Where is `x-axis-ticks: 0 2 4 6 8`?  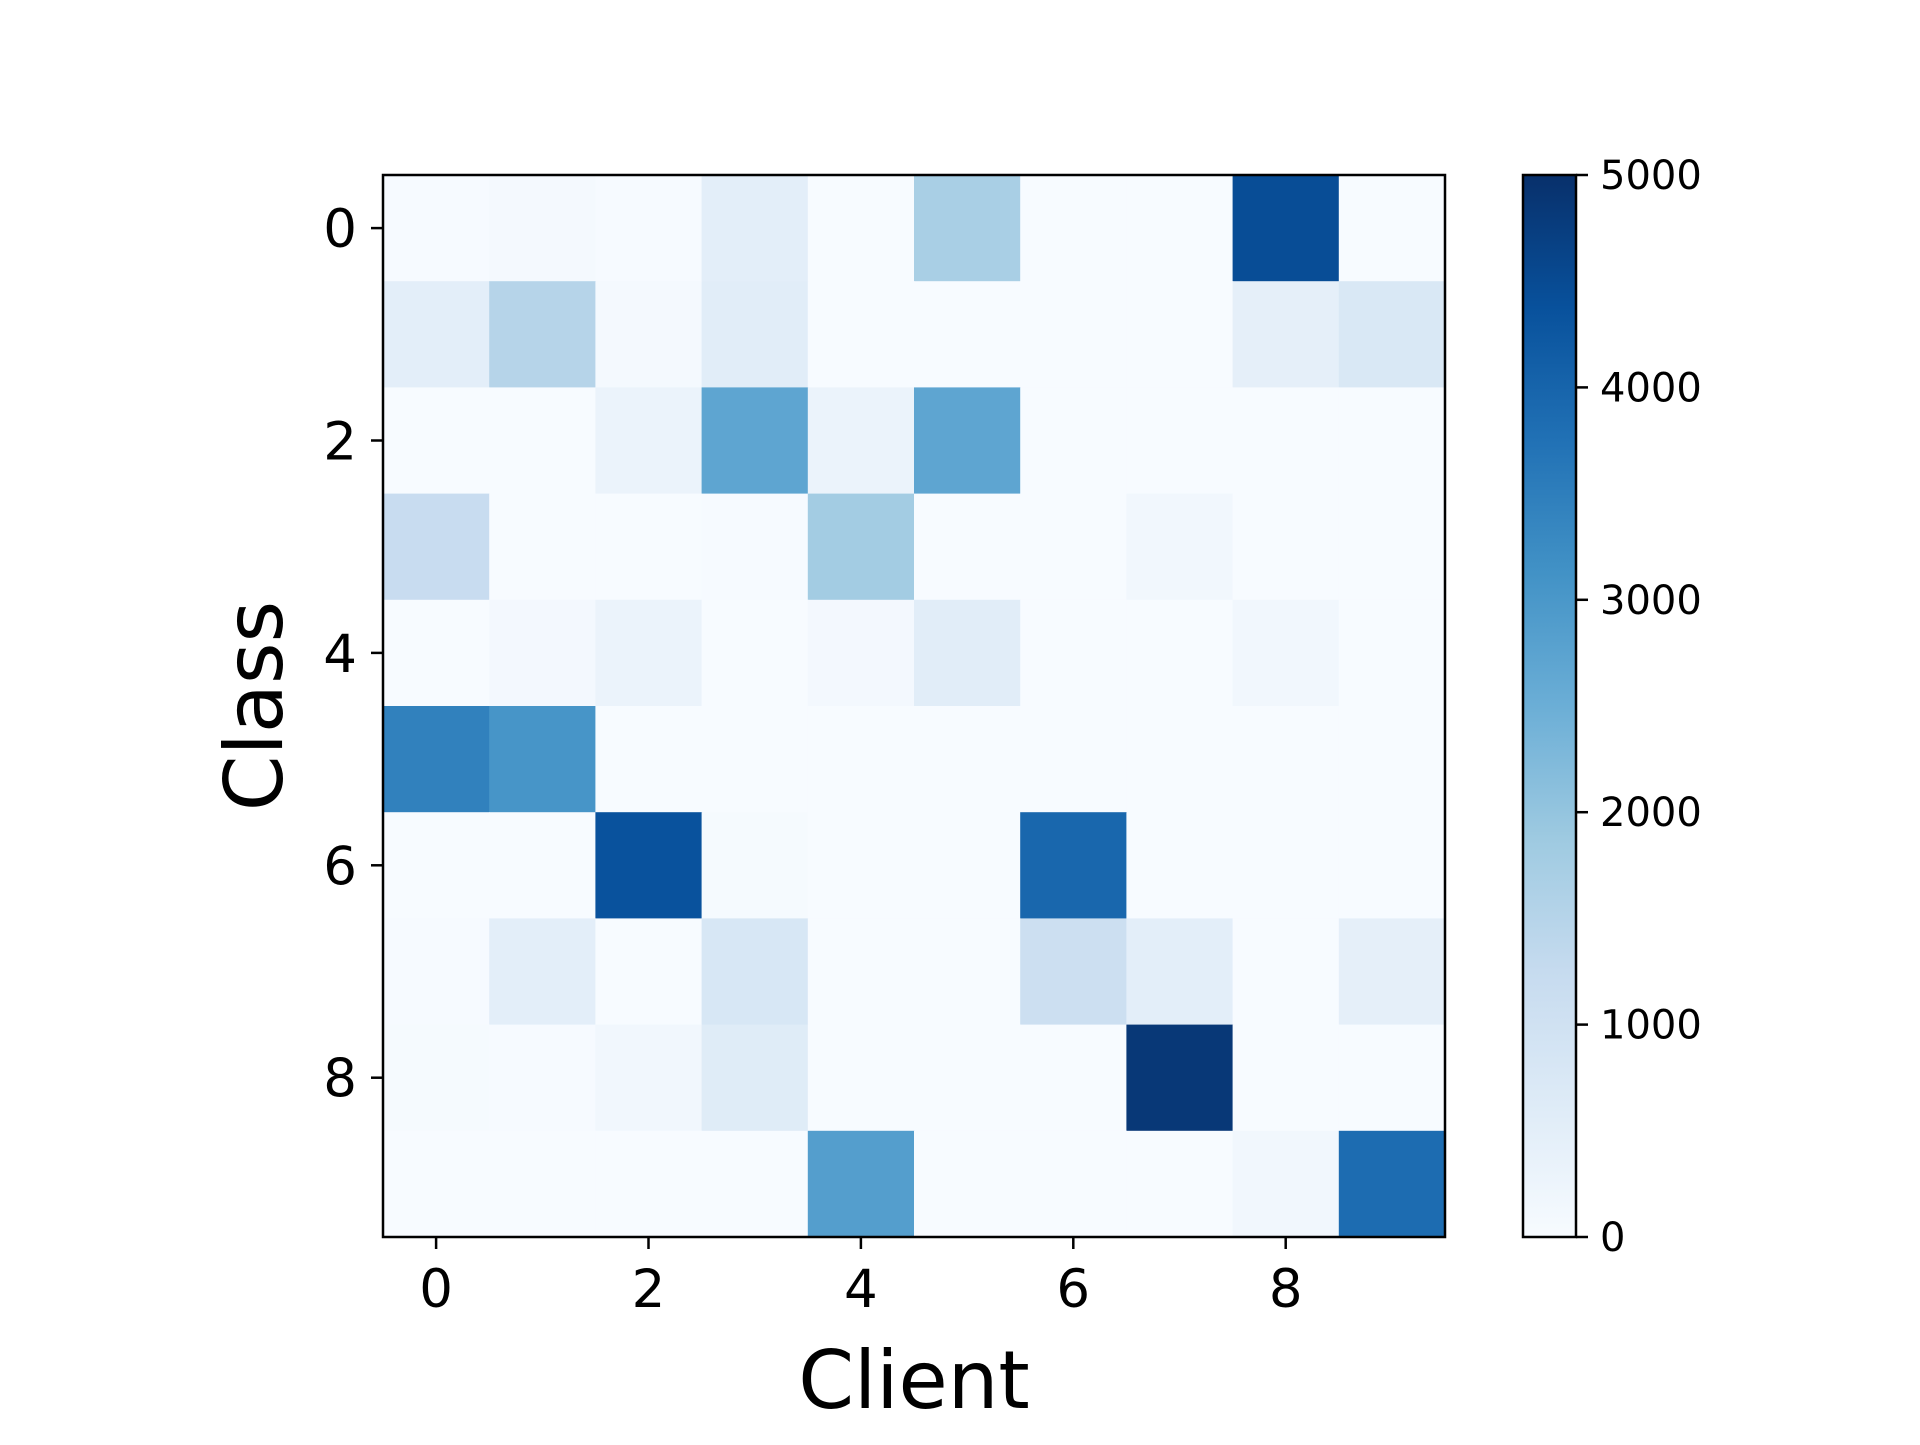
x-axis-ticks: 0 2 4 6 8 is located at coordinates (861, 1278).